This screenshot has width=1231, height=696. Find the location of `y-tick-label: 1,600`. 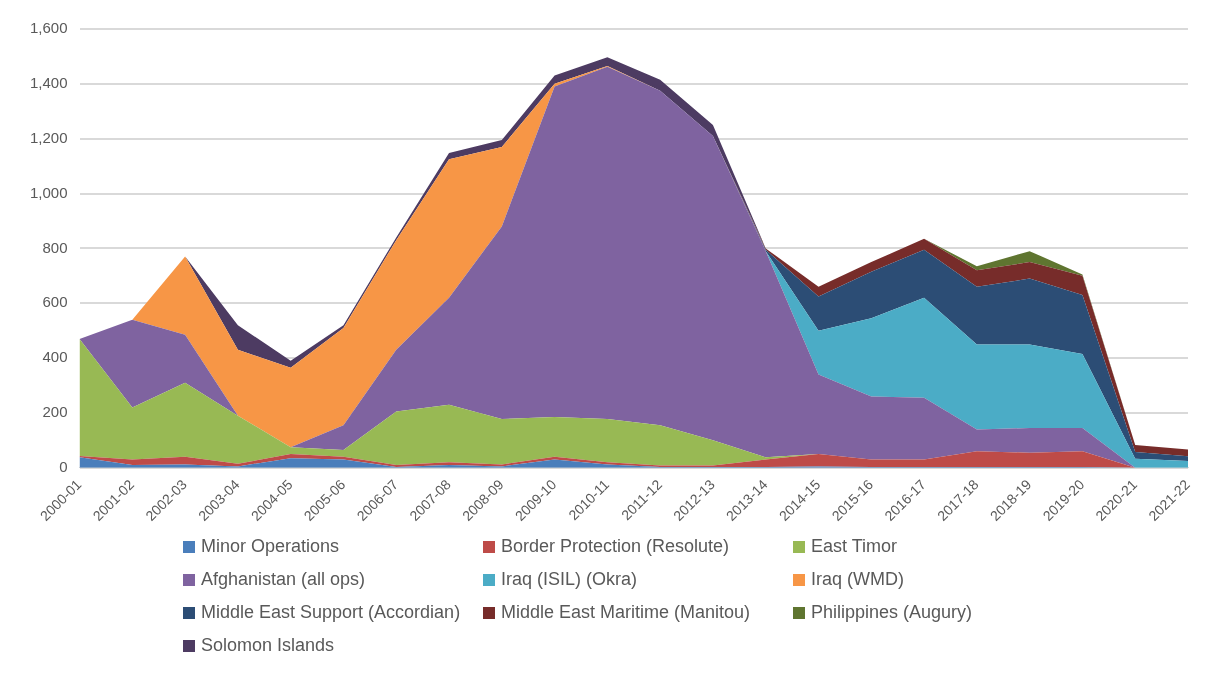

y-tick-label: 1,600 is located at coordinates (48, 28).